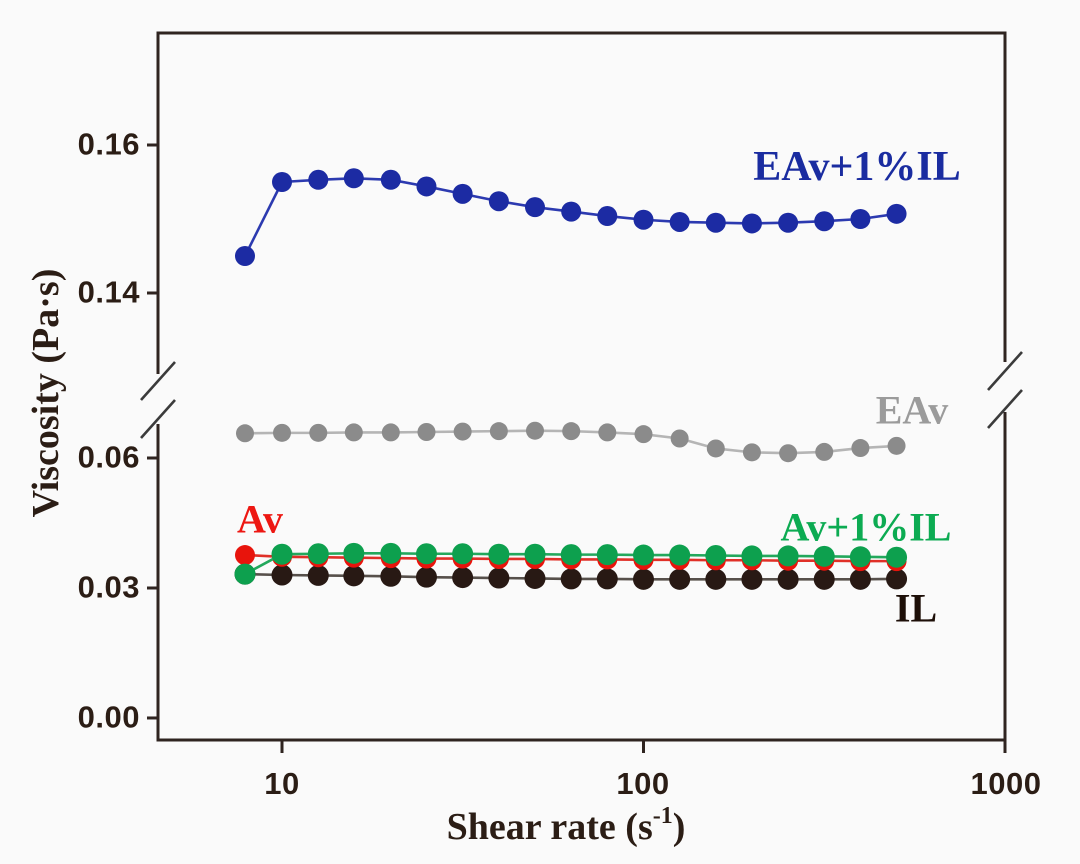  What do you see at coordinates (549, 827) in the screenshot?
I see `x-axis-title-text: Shear rate (s` at bounding box center [549, 827].